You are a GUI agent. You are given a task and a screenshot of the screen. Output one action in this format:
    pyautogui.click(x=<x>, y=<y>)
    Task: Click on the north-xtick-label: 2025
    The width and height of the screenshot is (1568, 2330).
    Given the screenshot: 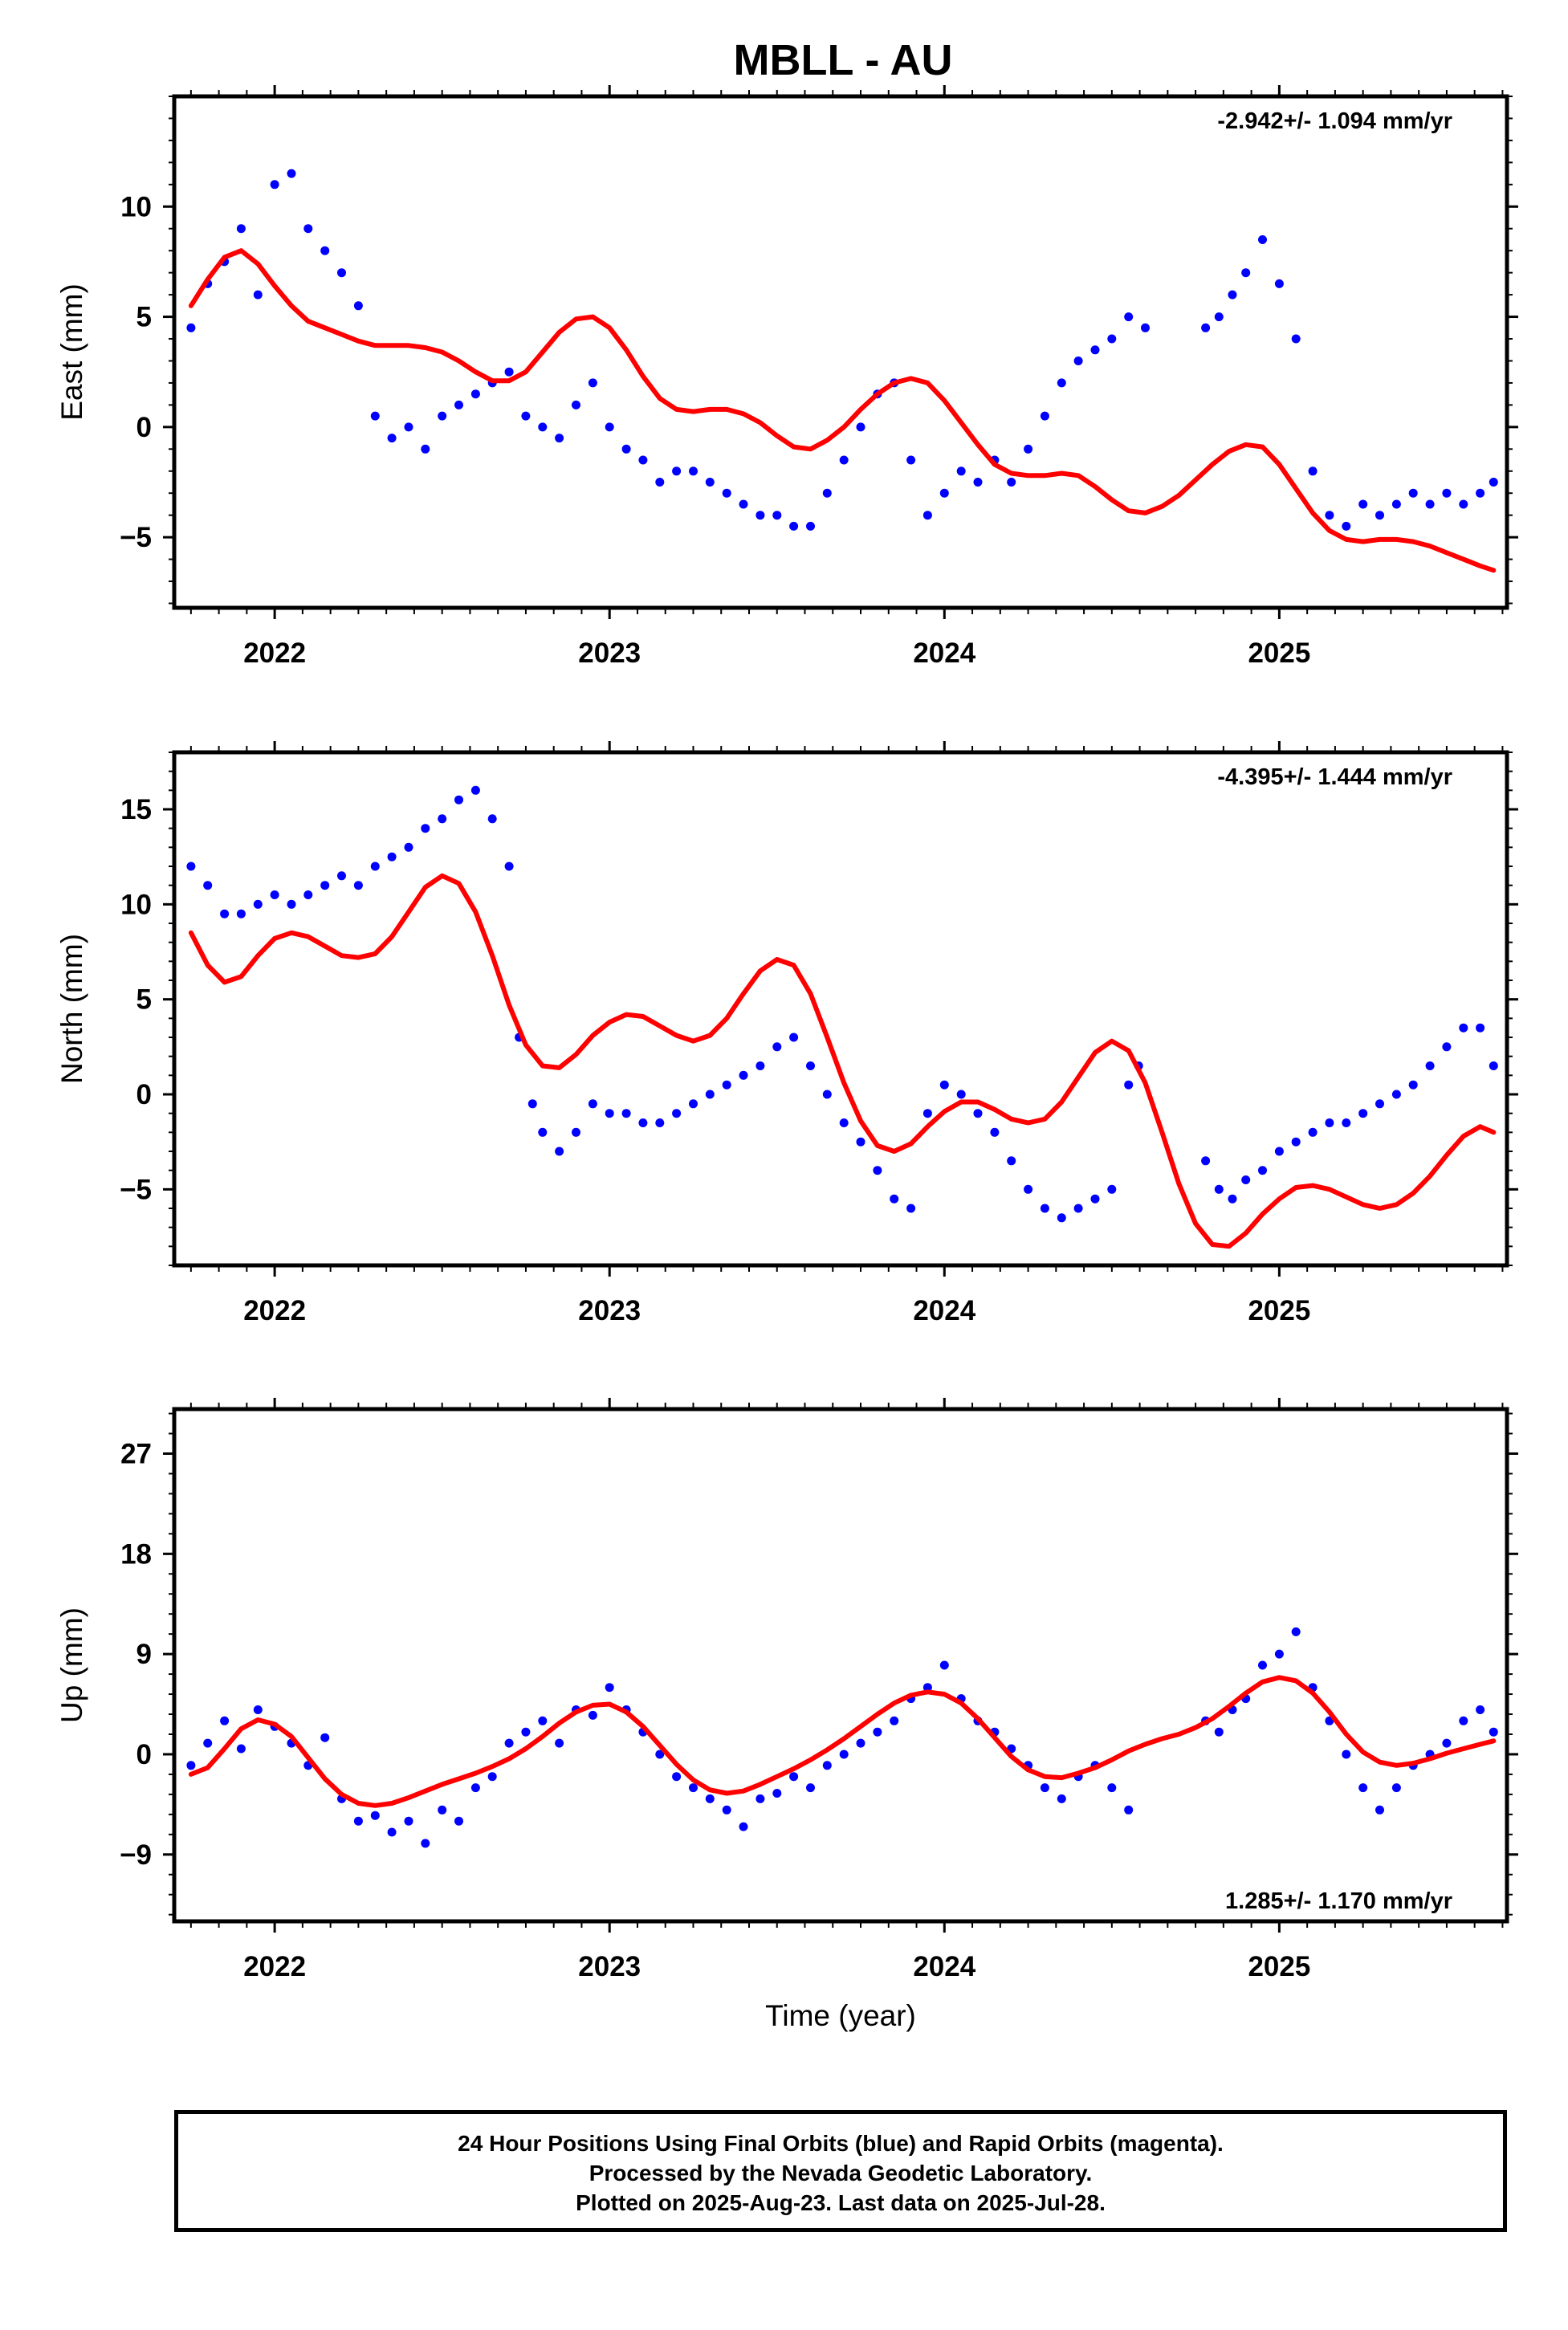 What is the action you would take?
    pyautogui.click(x=1279, y=1310)
    